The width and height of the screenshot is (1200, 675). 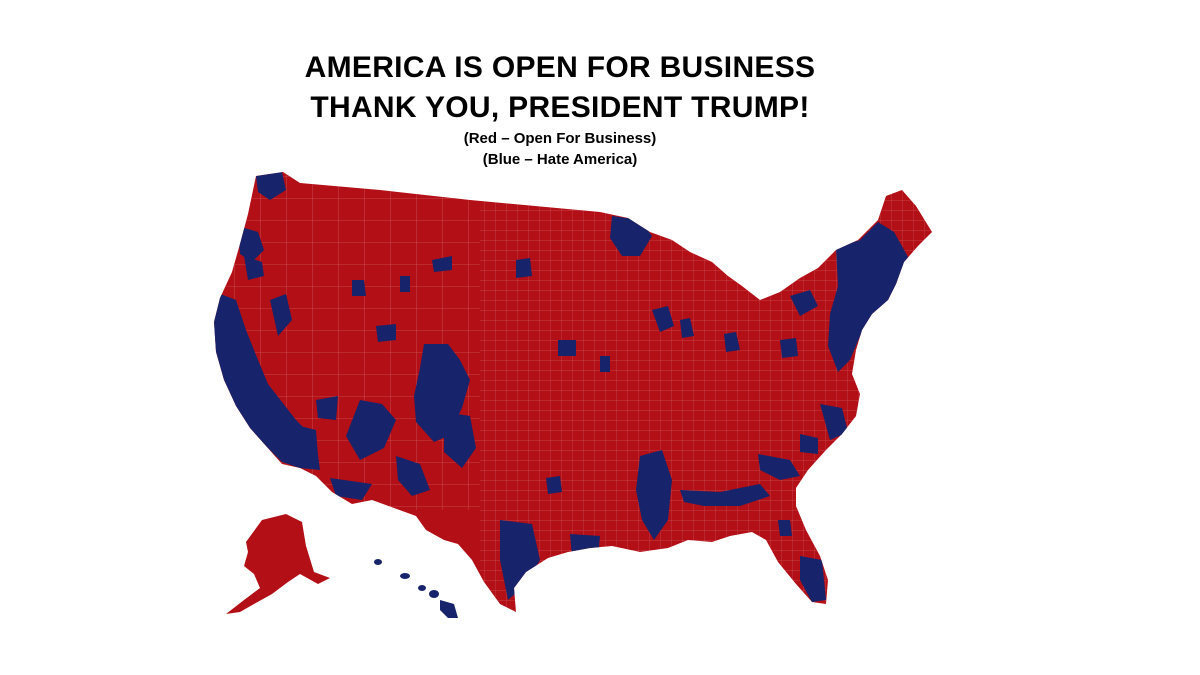 I want to click on blue-region-puget, so click(x=271, y=186).